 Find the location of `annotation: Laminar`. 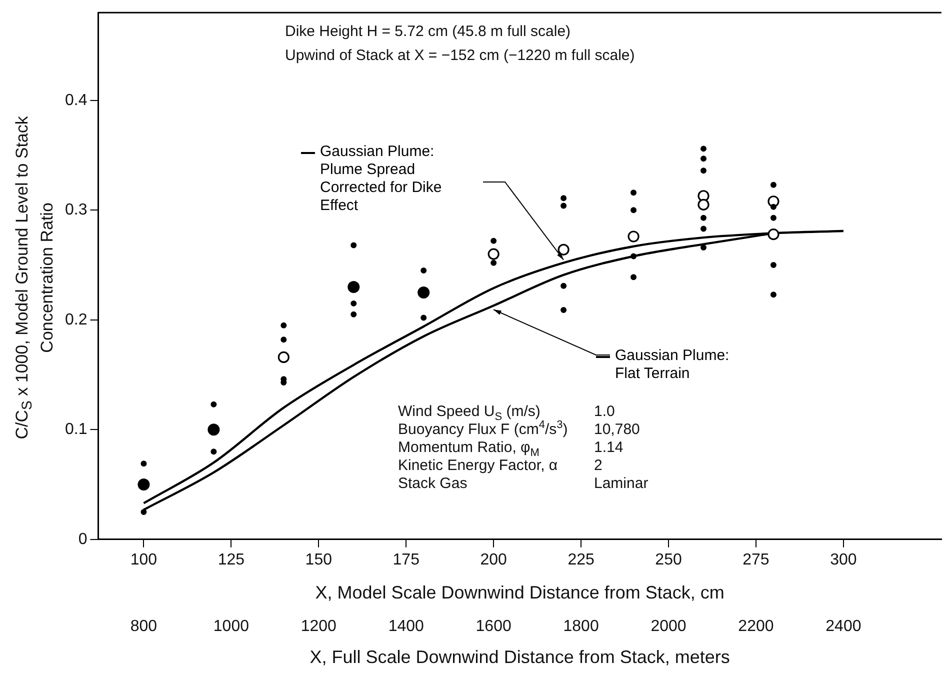

annotation: Laminar is located at coordinates (621, 484).